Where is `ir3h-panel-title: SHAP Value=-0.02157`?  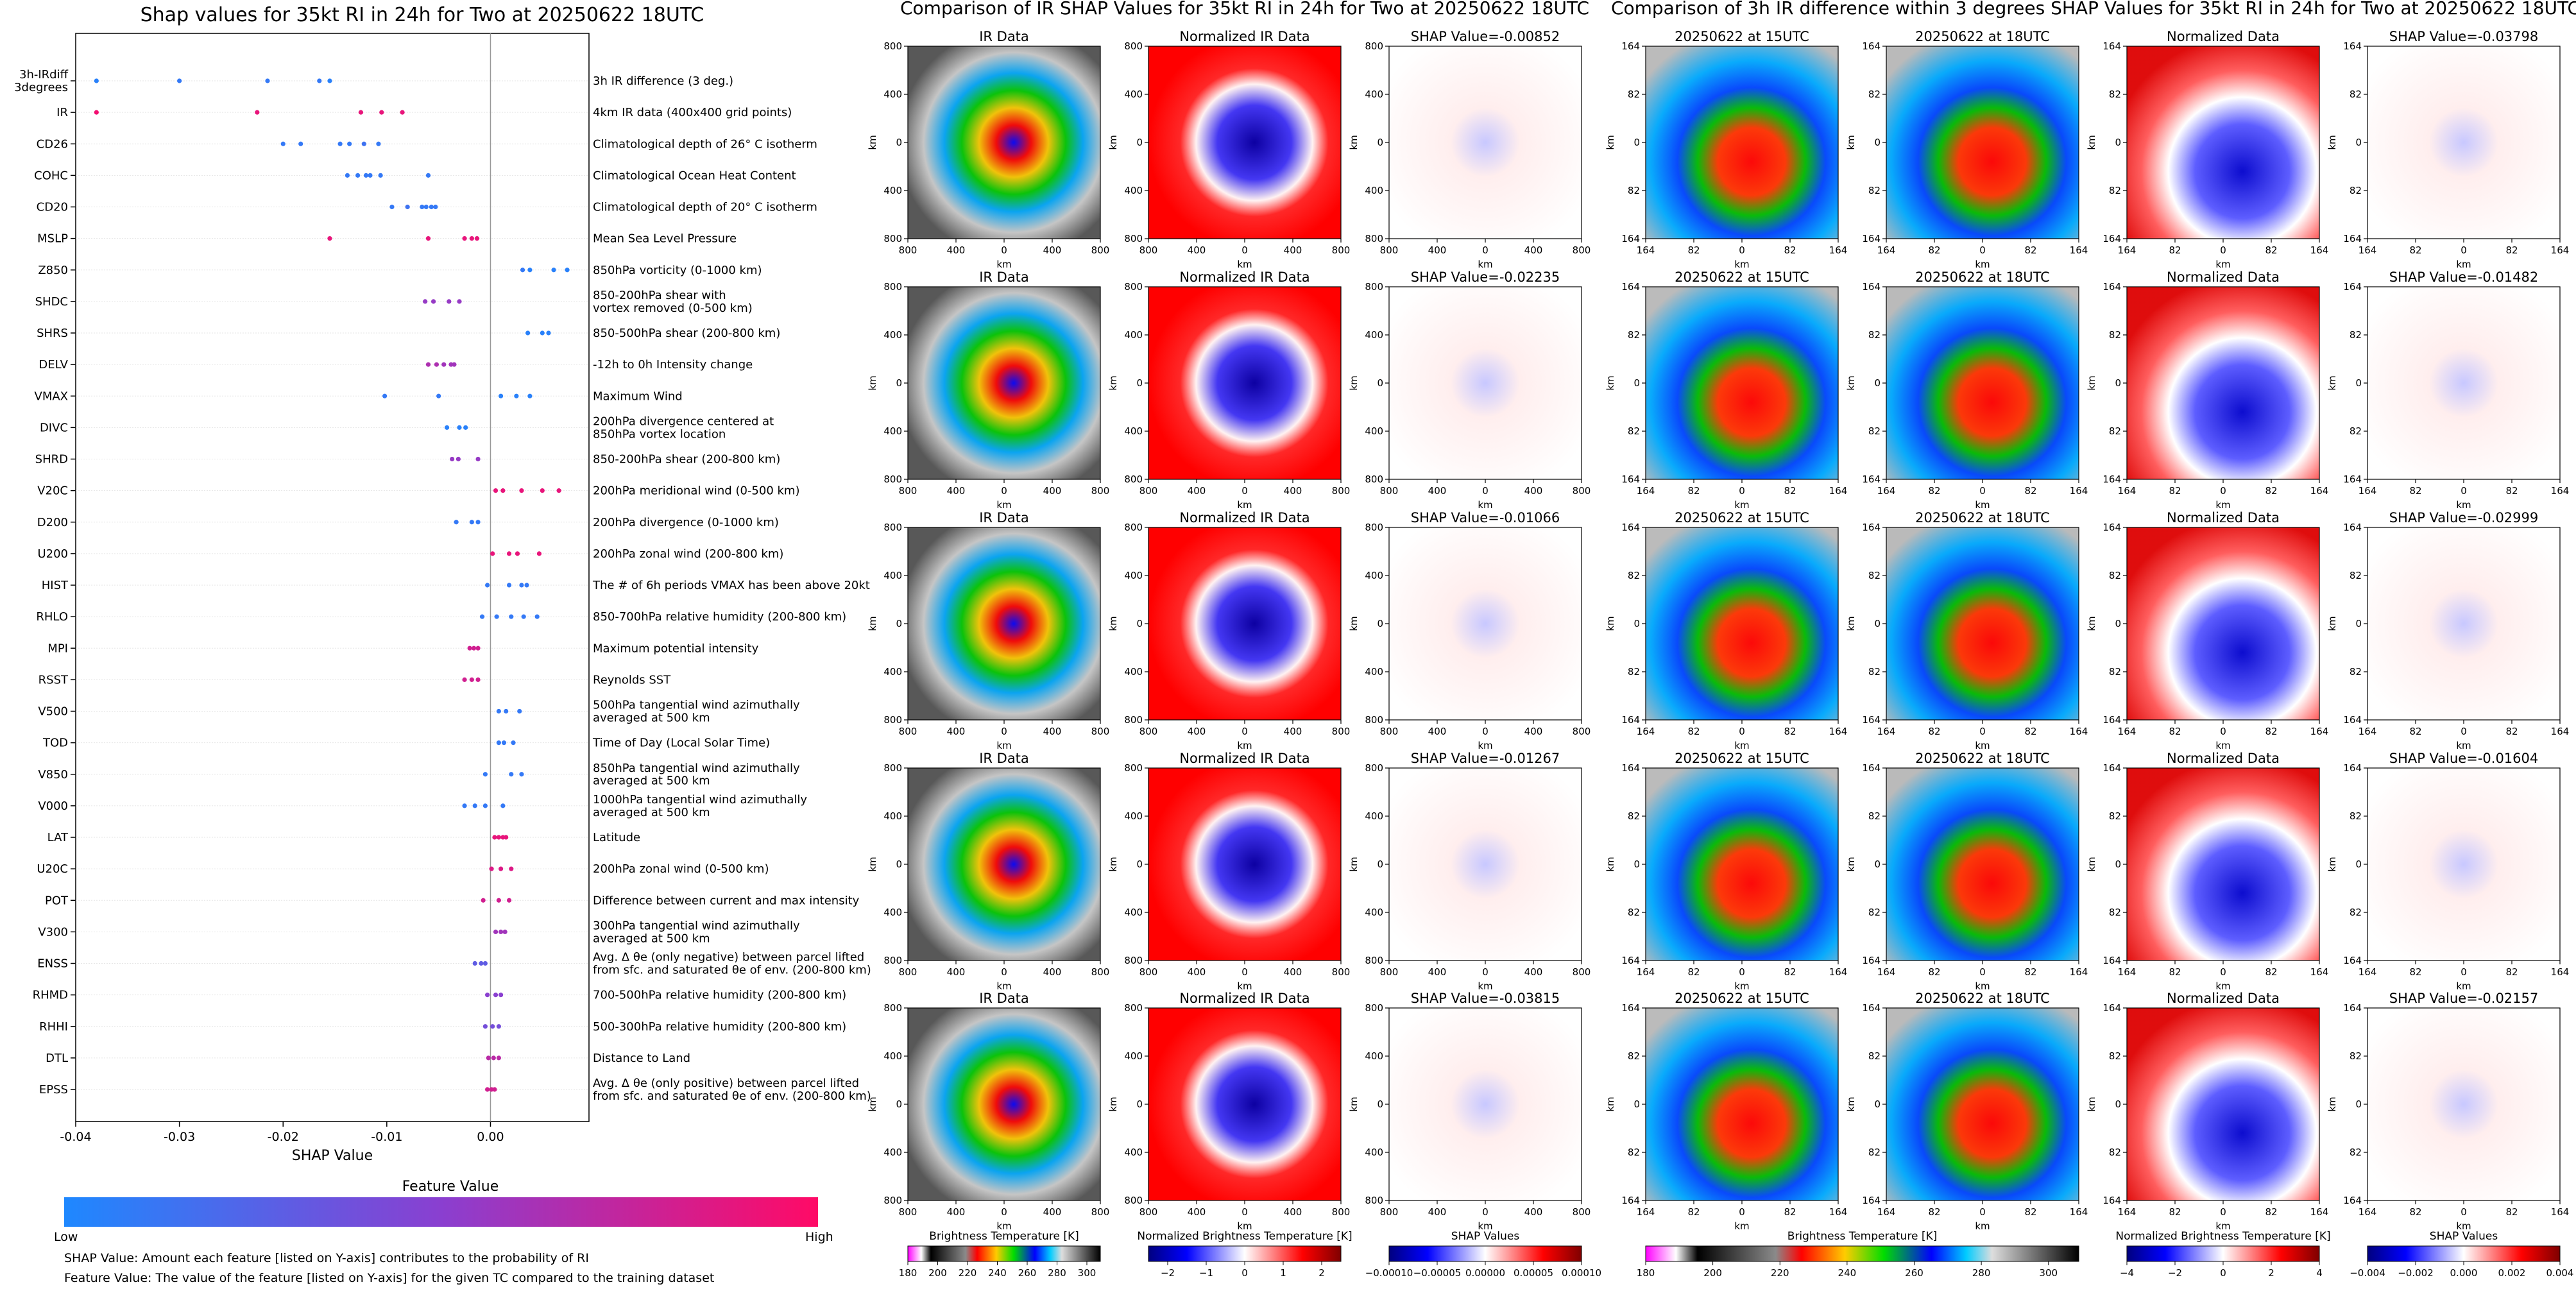 ir3h-panel-title: SHAP Value=-0.02157 is located at coordinates (2464, 998).